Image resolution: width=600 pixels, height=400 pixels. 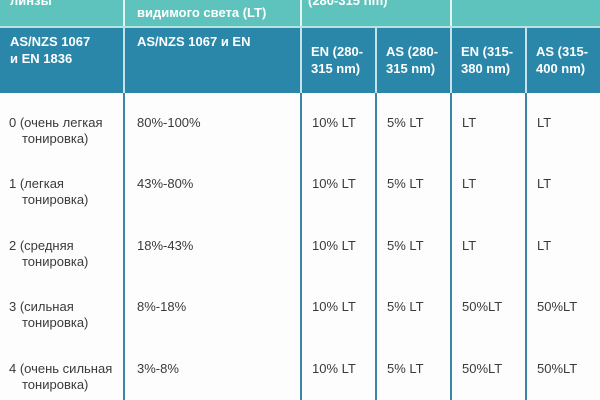 I want to click on header-label-visible-light: видимого света (LT), so click(x=202, y=12).